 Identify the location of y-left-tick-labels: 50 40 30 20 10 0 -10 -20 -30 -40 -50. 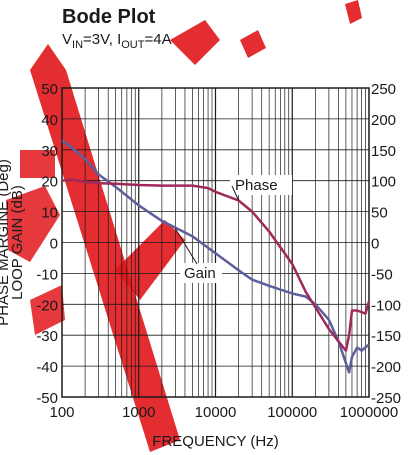
(47, 244).